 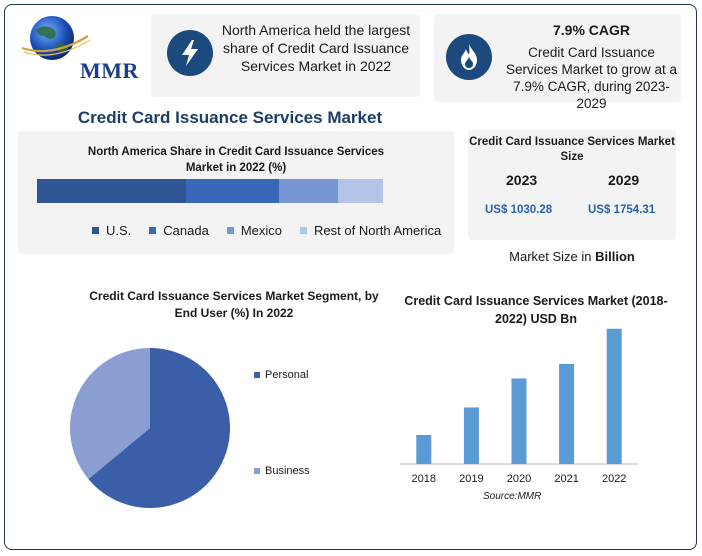 I want to click on end-user-pie-chart, so click(x=150, y=428).